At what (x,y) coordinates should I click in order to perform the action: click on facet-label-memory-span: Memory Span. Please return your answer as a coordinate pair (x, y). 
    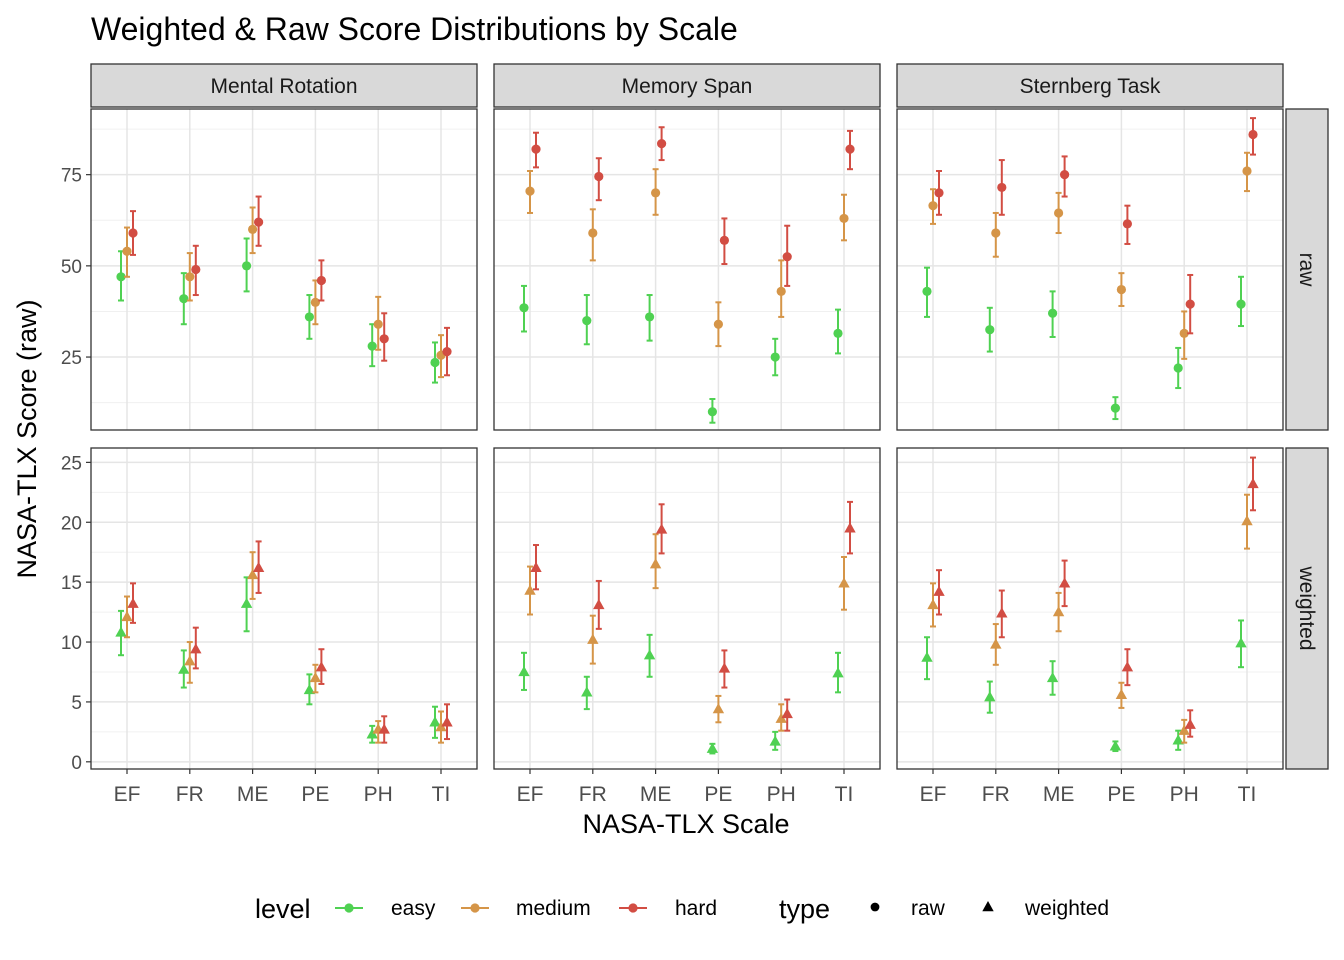
    Looking at the image, I should click on (687, 86).